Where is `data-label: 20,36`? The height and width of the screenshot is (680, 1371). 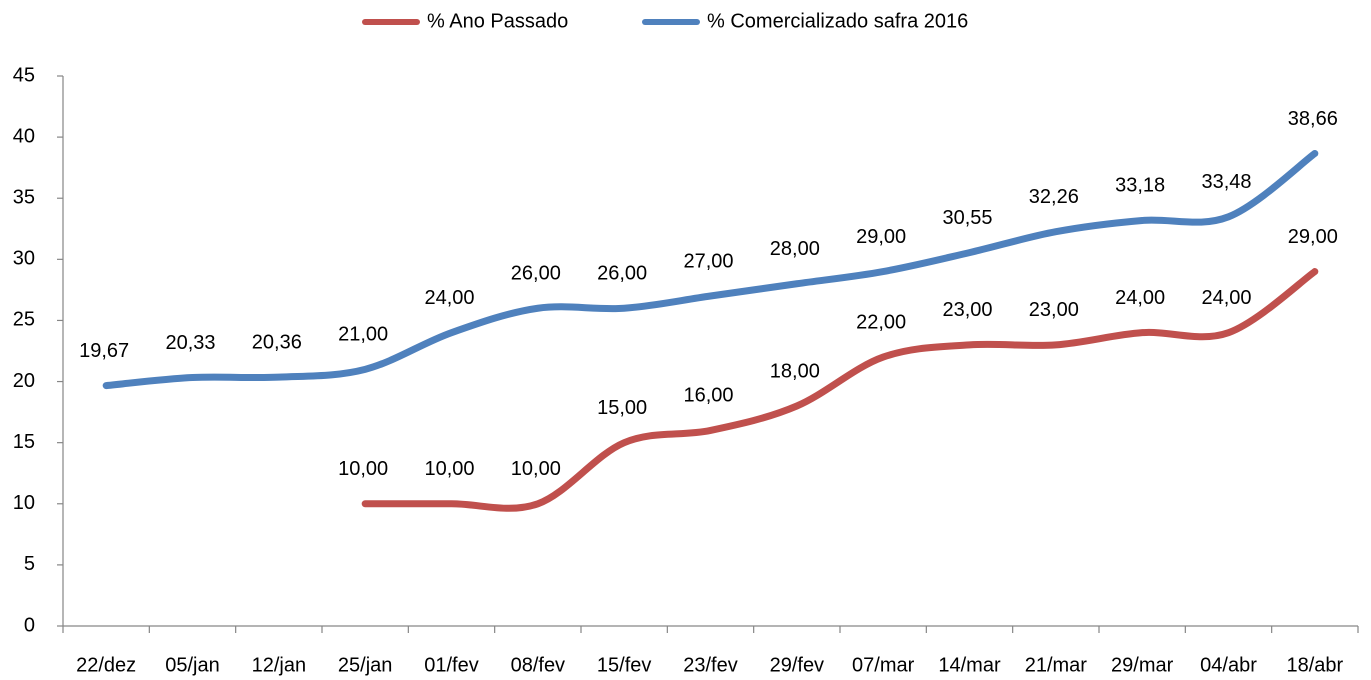 data-label: 20,36 is located at coordinates (277, 342).